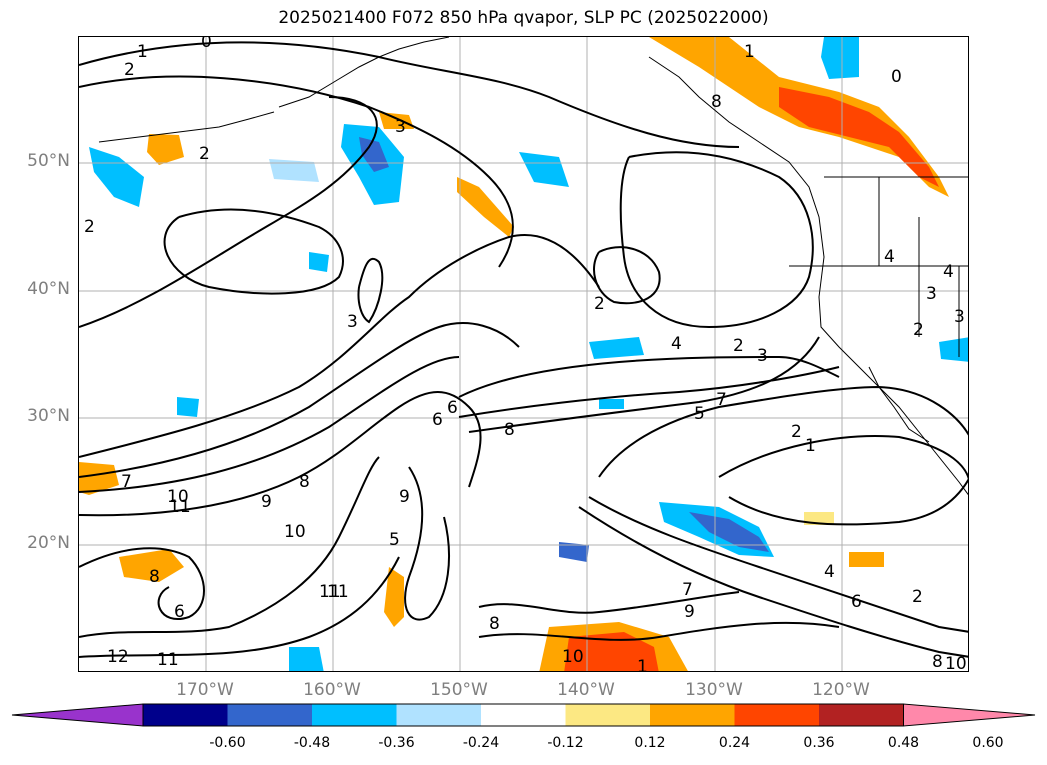 The height and width of the screenshot is (765, 1047). What do you see at coordinates (565, 743) in the screenshot?
I see `colorbar-tick-label: -0.12` at bounding box center [565, 743].